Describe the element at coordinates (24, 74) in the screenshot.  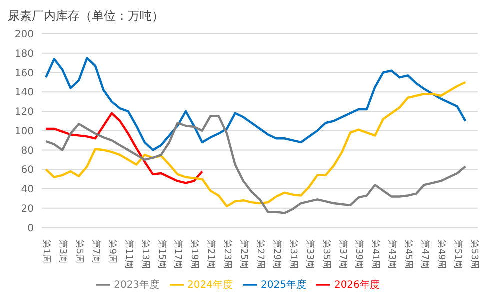
I see `y-tick-label: 160` at that location.